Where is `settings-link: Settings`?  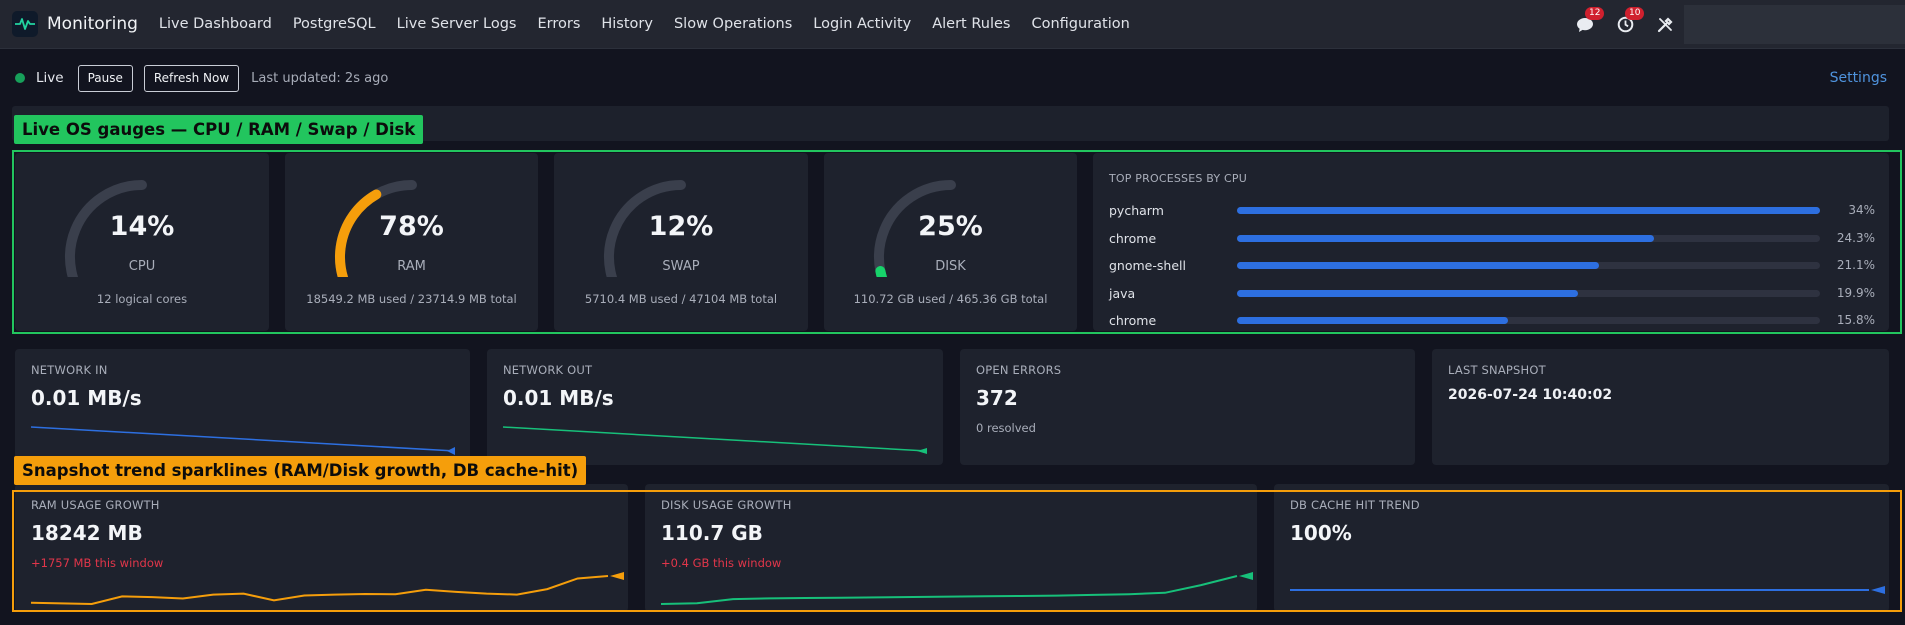 settings-link: Settings is located at coordinates (1858, 78).